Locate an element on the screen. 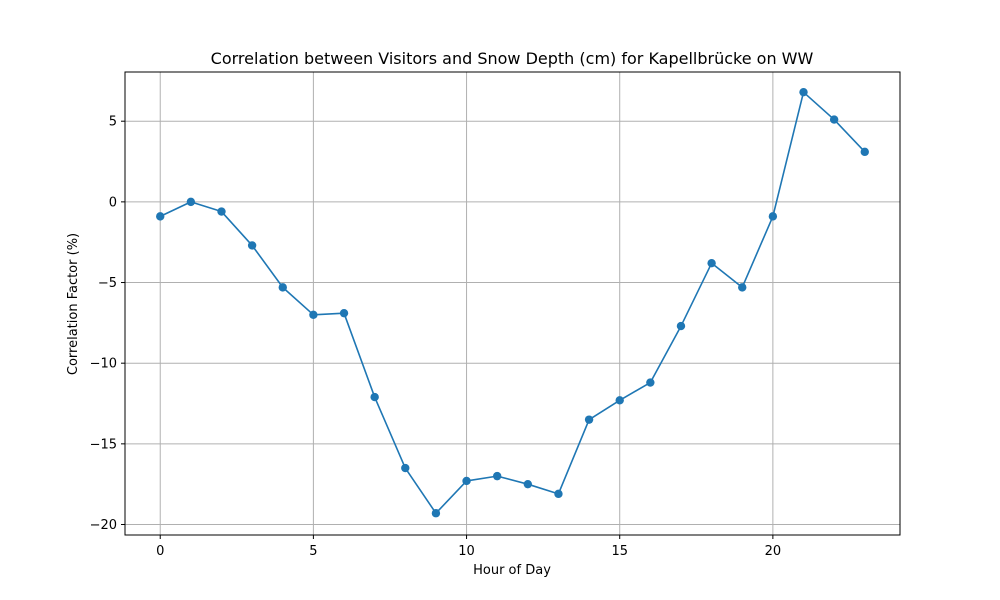 This screenshot has height=600, width=1000. x-tick-label: 10 is located at coordinates (466, 551).